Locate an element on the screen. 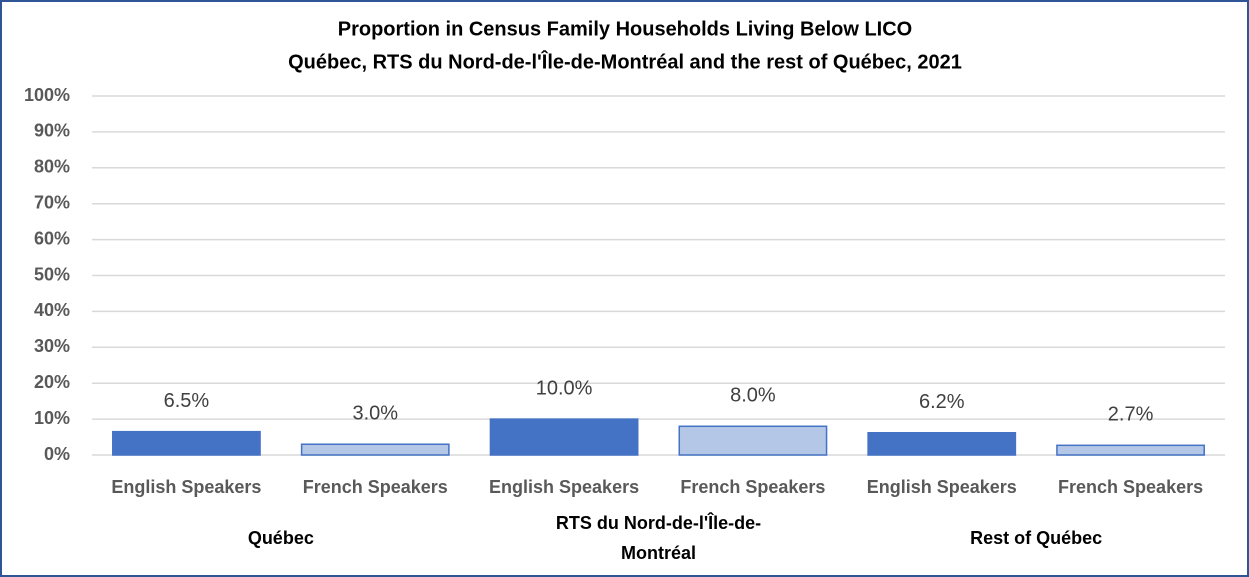 This screenshot has height=577, width=1249. data-label: 10.0% is located at coordinates (564, 388).